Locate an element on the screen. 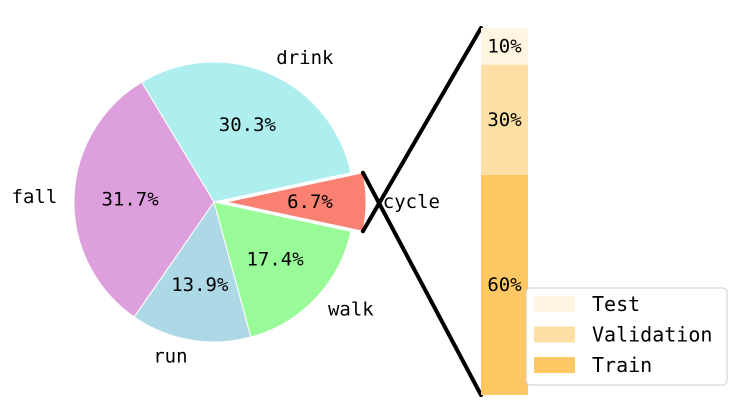 The width and height of the screenshot is (747, 405). legend: Test Validation Train is located at coordinates (626, 336).